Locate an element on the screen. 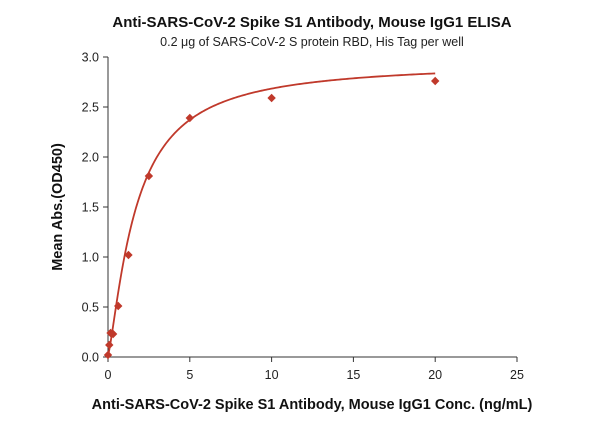  x-axis-ticks: 0 5 10 15 20 25 is located at coordinates (314, 369).